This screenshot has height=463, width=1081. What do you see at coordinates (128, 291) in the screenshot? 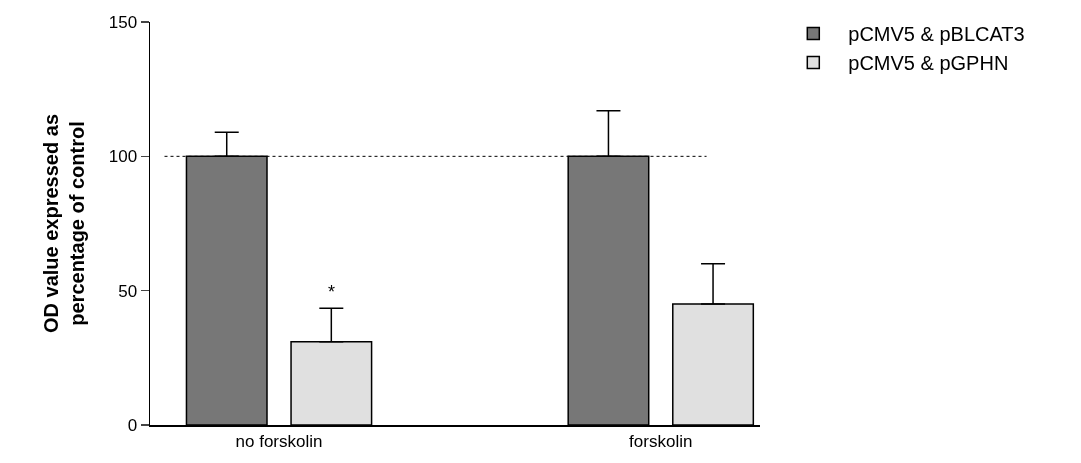
I see `y-tick-label: 50` at bounding box center [128, 291].